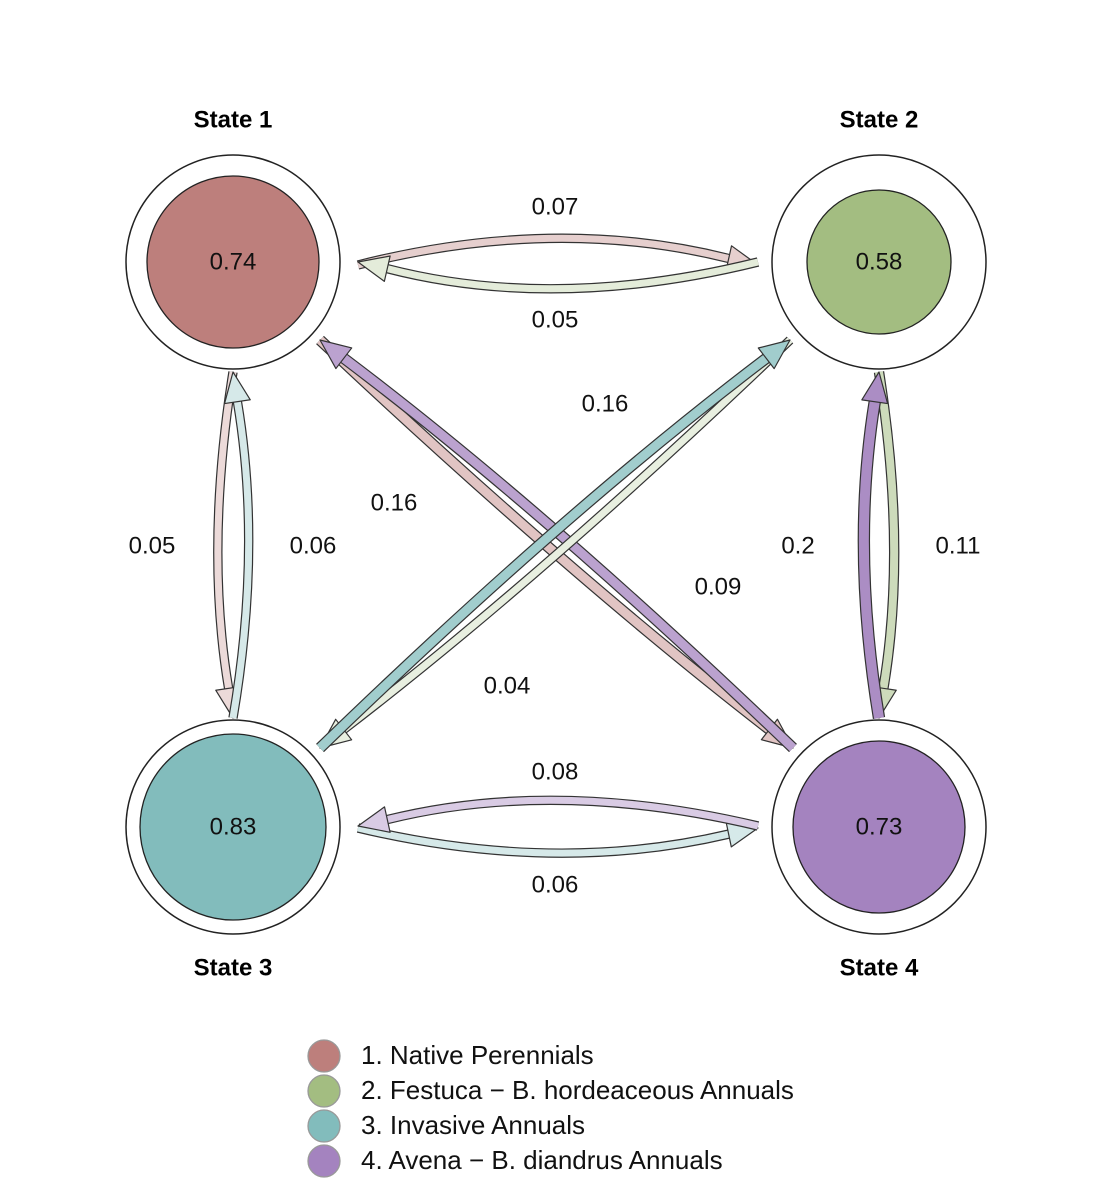 This screenshot has height=1191, width=1102. I want to click on state-3-title: State 3, so click(233, 967).